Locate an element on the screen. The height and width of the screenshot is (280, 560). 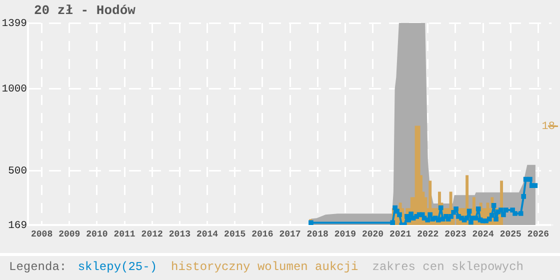
x-tick-label: 2014 is located at coordinates (207, 235).